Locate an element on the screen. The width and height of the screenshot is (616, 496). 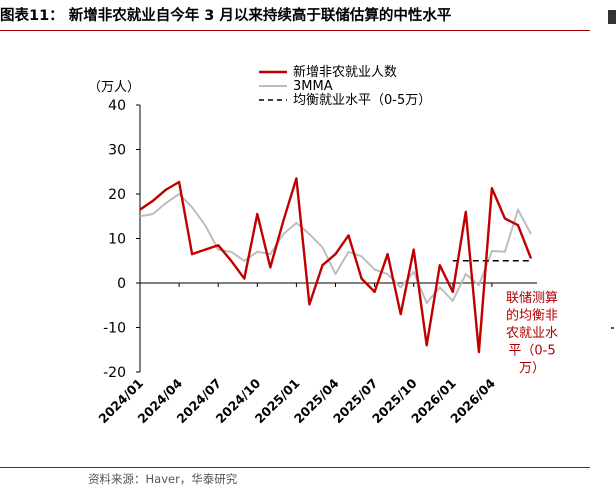
y-axis-ticks: 40 30 20 10 0 -10 -20 is located at coordinates (121, 239).